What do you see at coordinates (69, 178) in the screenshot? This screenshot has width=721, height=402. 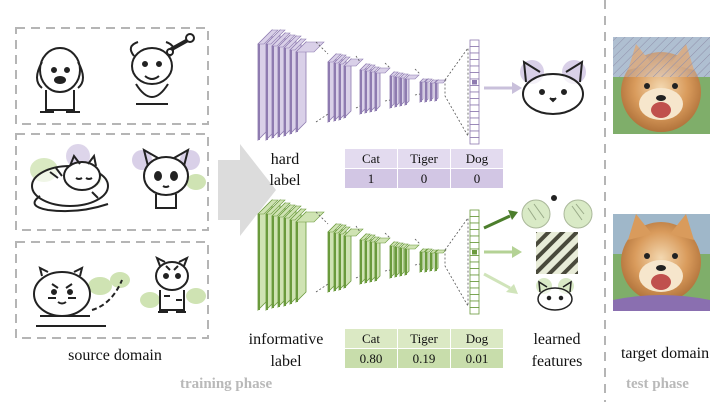 I see `sleeping-cat-sketch-icon` at bounding box center [69, 178].